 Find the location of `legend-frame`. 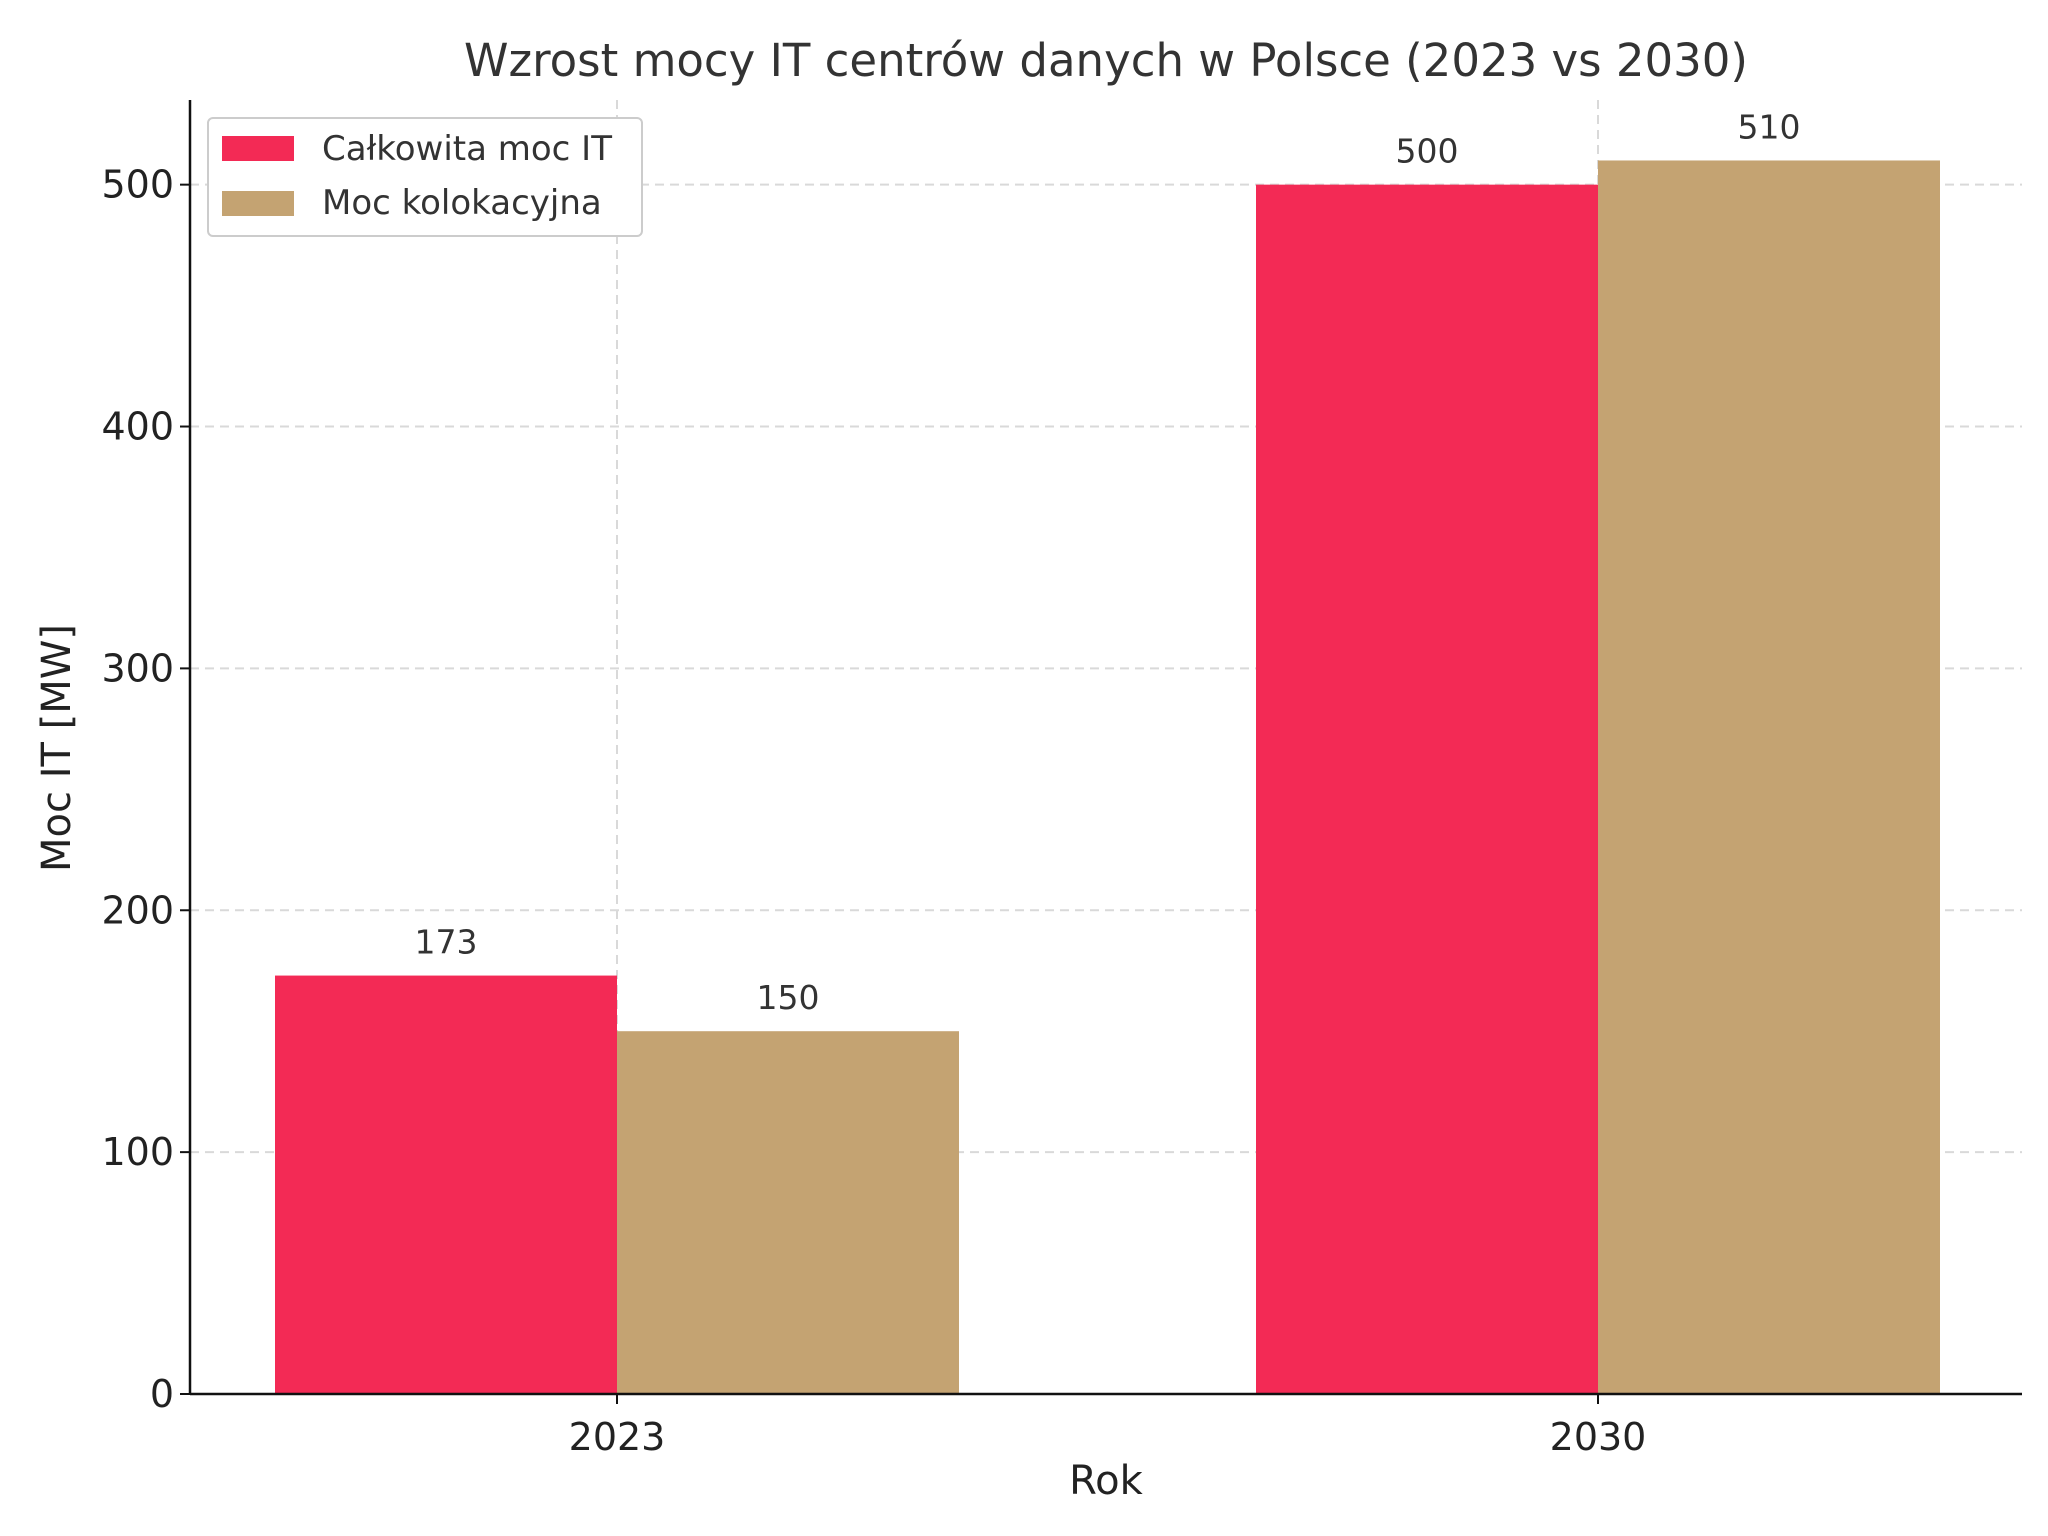

legend-frame is located at coordinates (425, 177).